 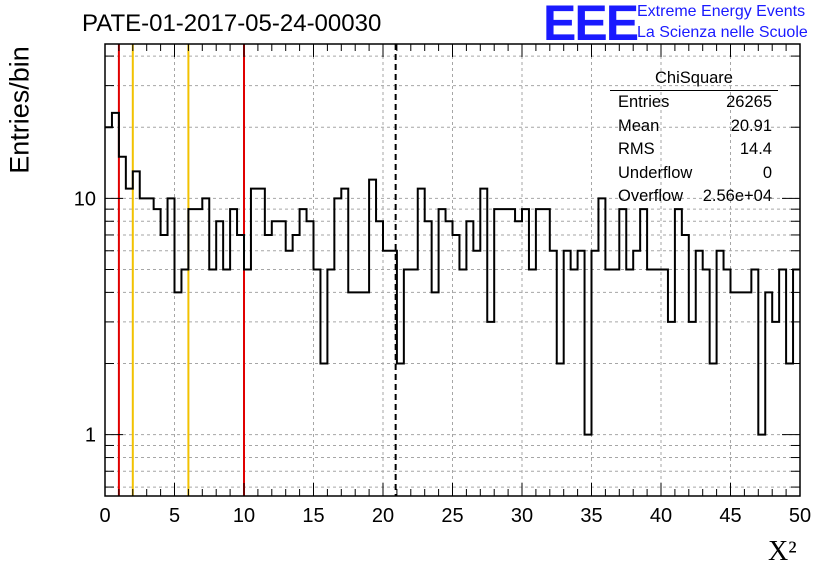 I want to click on stats-value: 26265, so click(x=749, y=102).